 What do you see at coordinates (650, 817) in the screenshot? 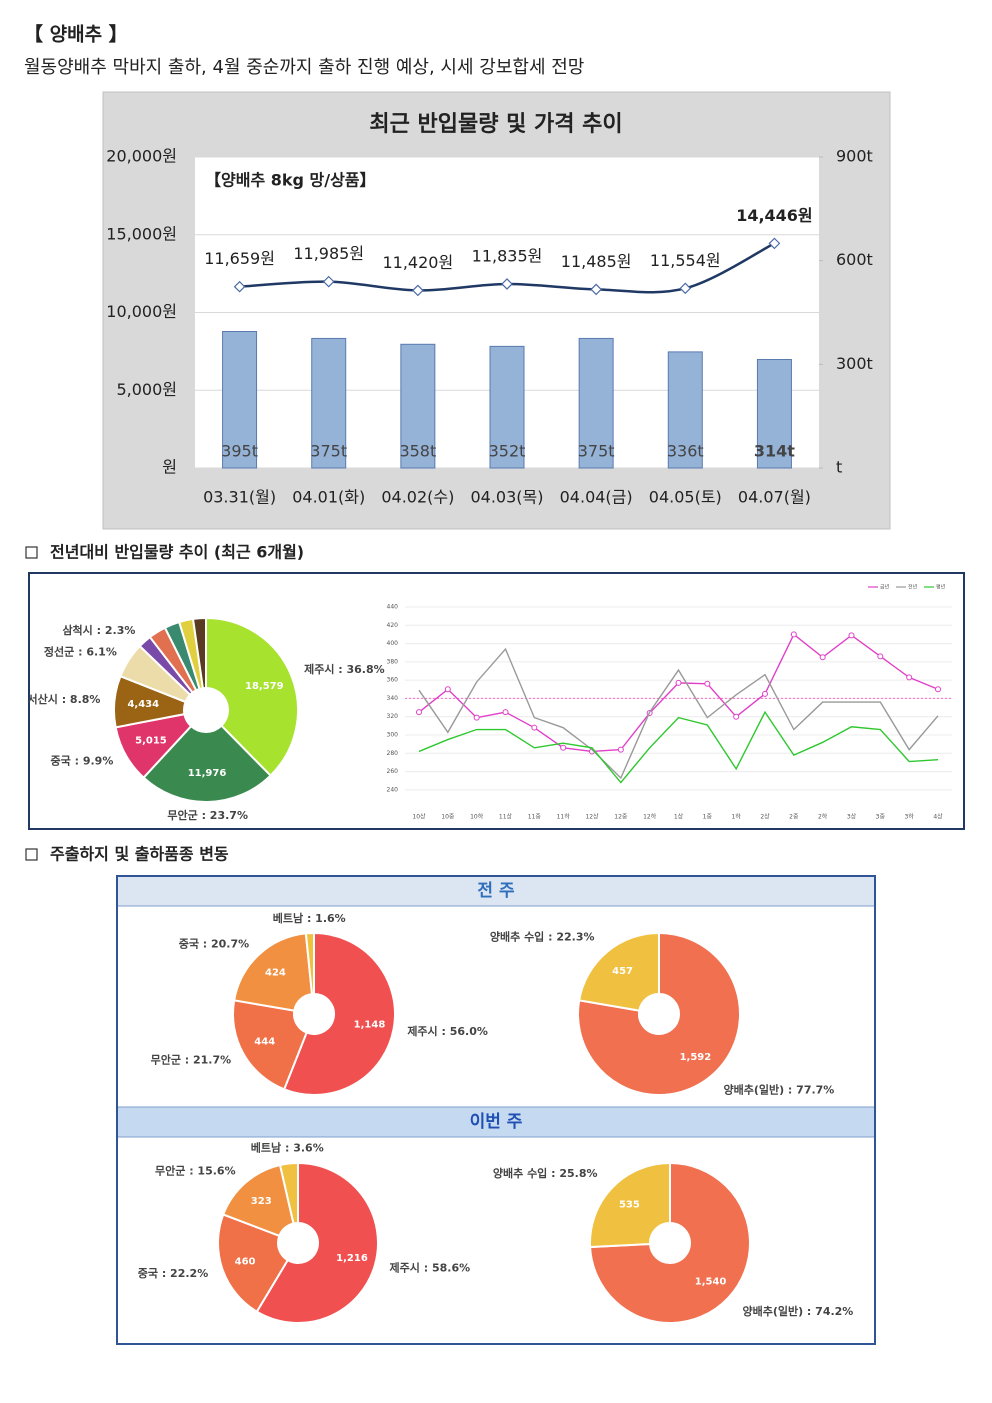
I see `x-tick-label: 12하` at bounding box center [650, 817].